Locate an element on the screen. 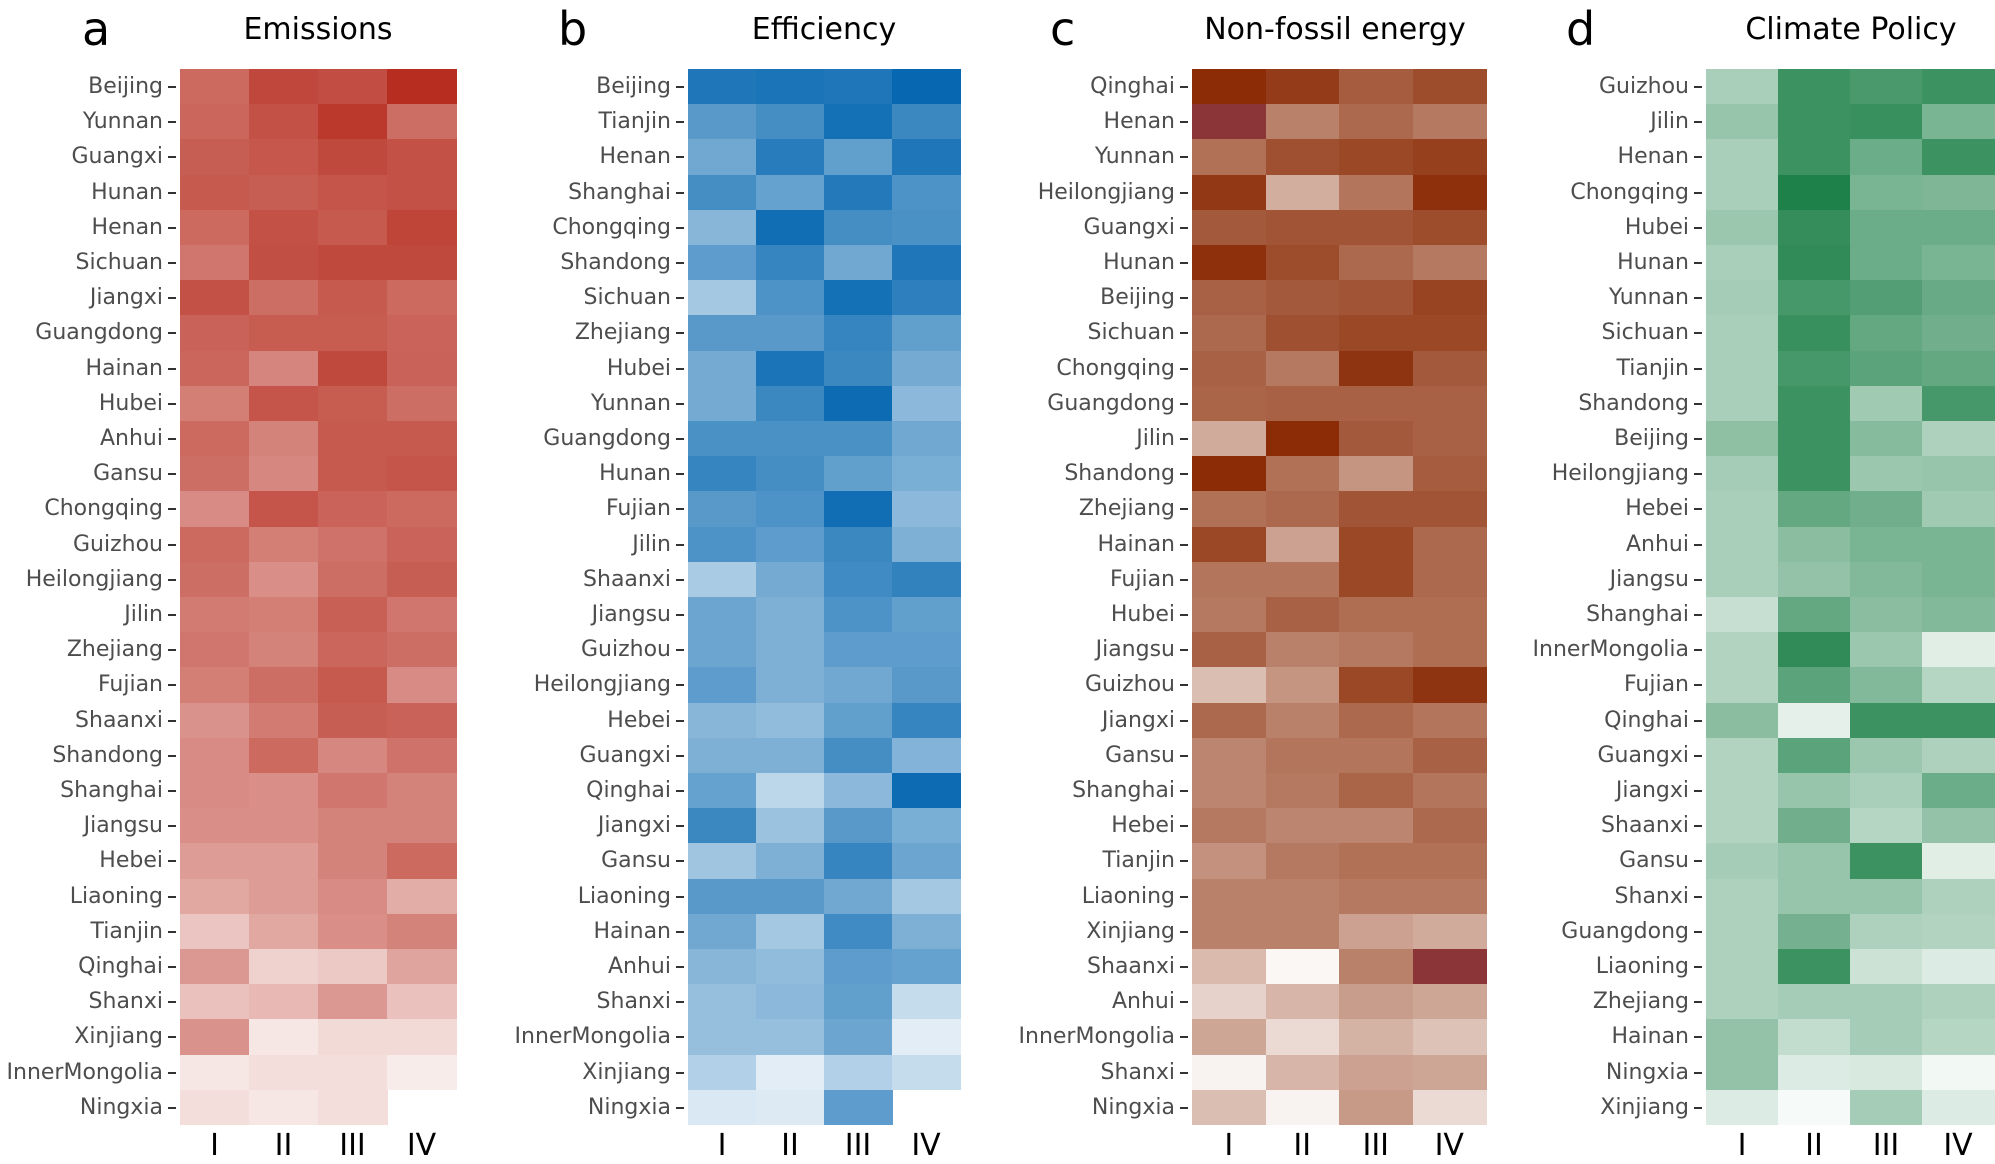  row-label-text: Xinjiang is located at coordinates (1644, 1107).